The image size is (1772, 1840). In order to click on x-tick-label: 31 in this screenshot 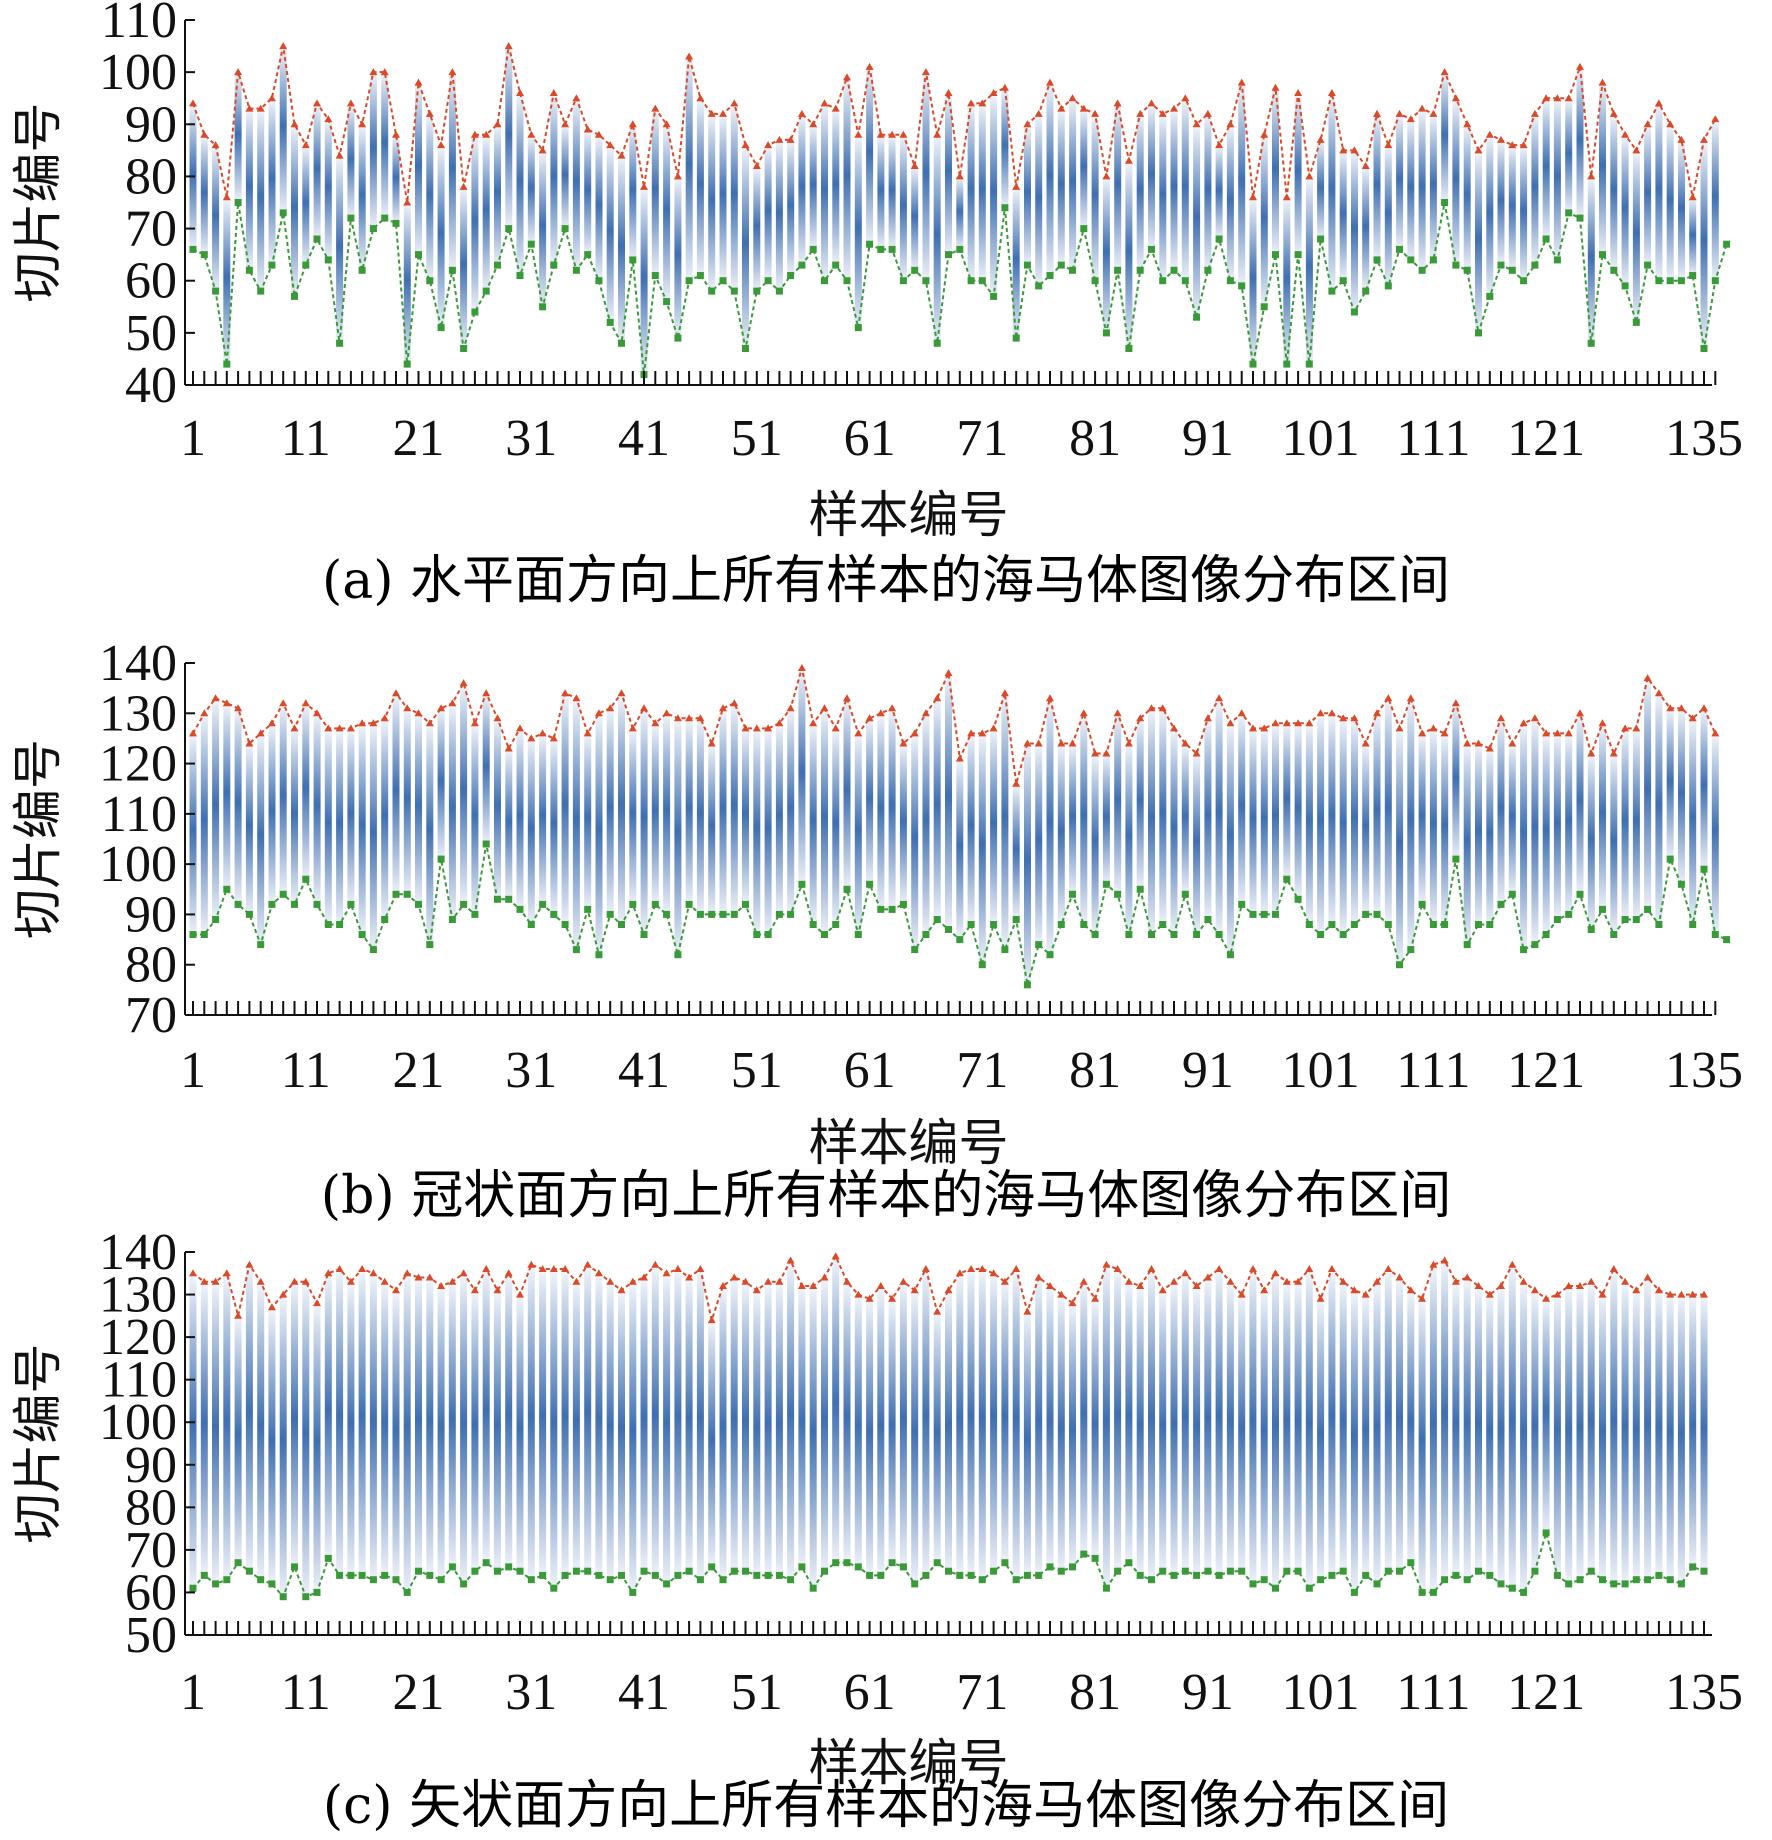, I will do `click(531, 1692)`.